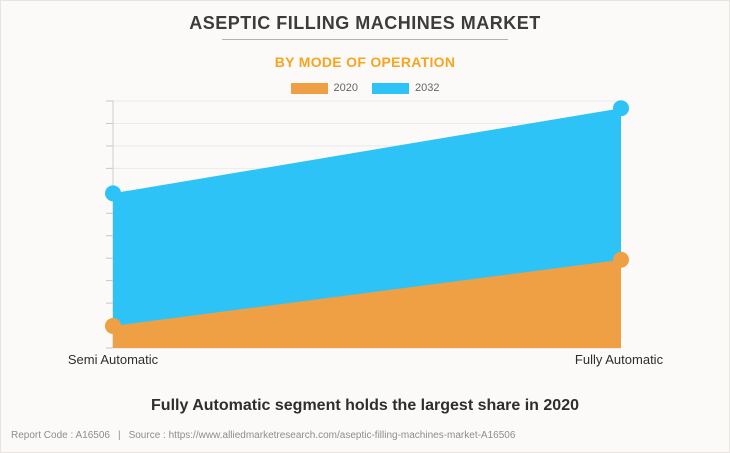 This screenshot has height=453, width=730. I want to click on legend-swatch-2020, so click(309, 88).